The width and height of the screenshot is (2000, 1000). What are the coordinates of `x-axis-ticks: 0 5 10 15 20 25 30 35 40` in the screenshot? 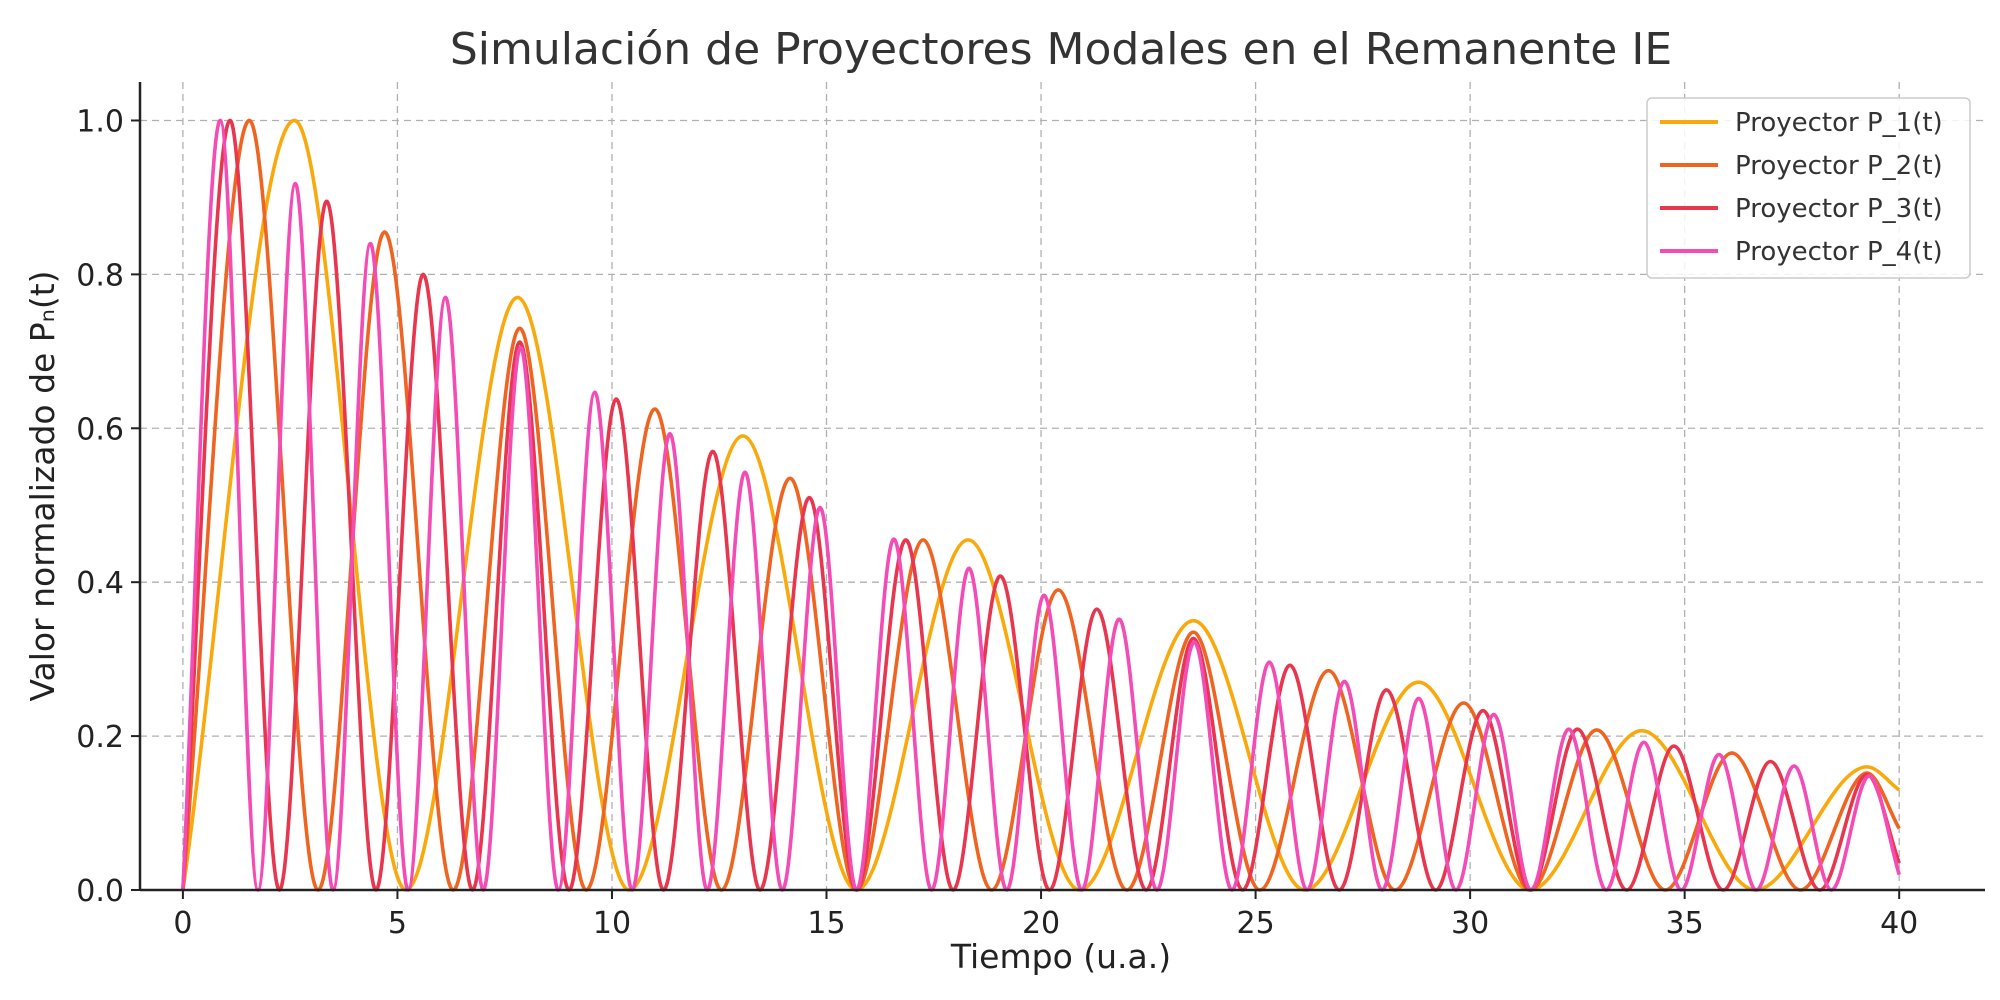 It's located at (1045, 915).